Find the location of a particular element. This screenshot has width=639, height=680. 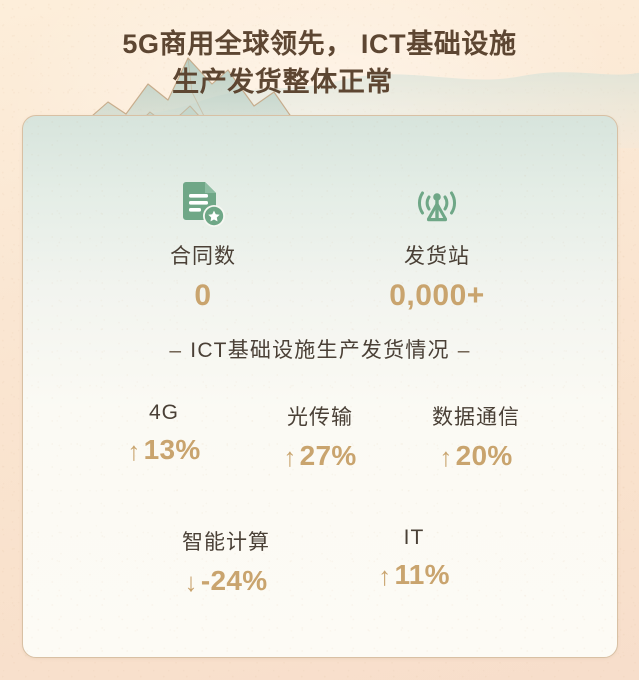

highlight-shipping-sites: 发货站 0,000+ is located at coordinates (437, 245).